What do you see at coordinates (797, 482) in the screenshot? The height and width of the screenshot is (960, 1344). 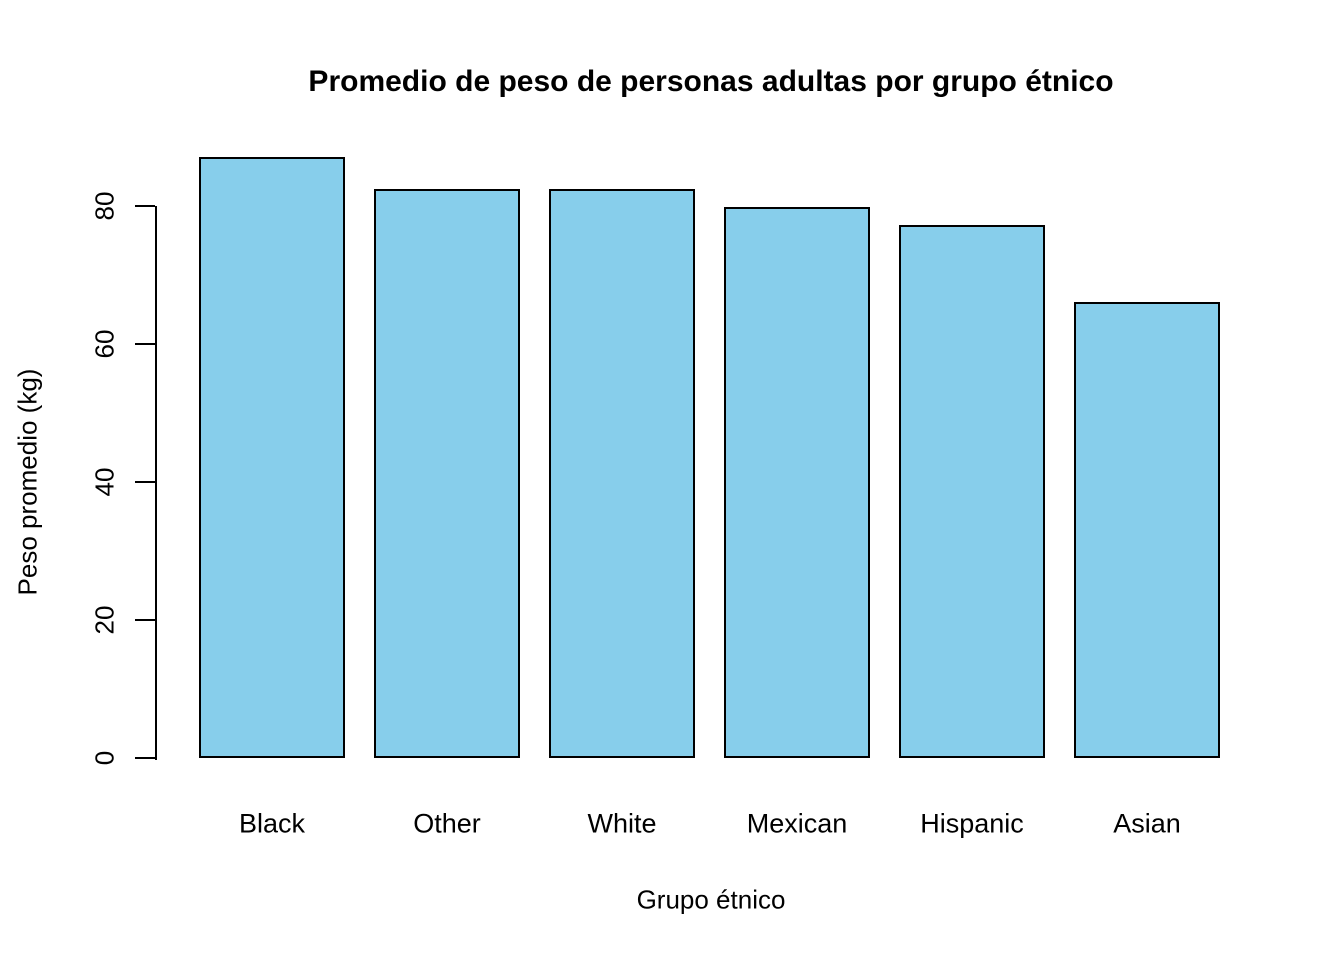 I see `bar-mexican` at bounding box center [797, 482].